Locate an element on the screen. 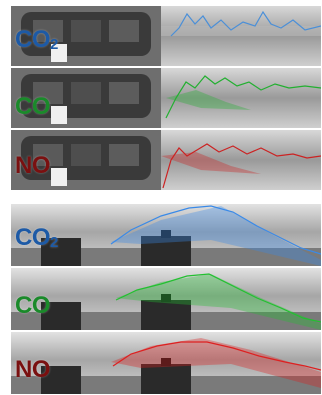  bottom-co2-label-sub: 2 is located at coordinates (54, 242).